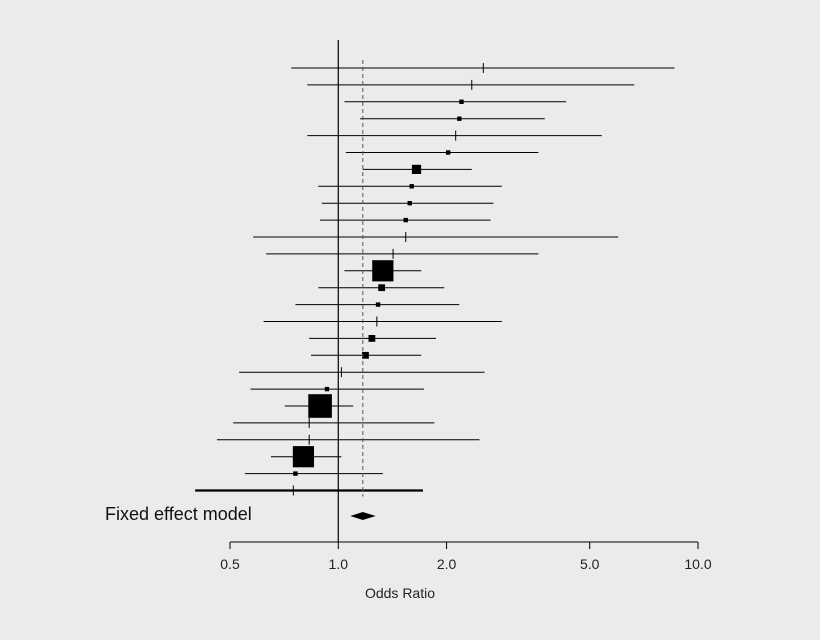 The height and width of the screenshot is (640, 820). I want to click on summary-diamond, so click(363, 516).